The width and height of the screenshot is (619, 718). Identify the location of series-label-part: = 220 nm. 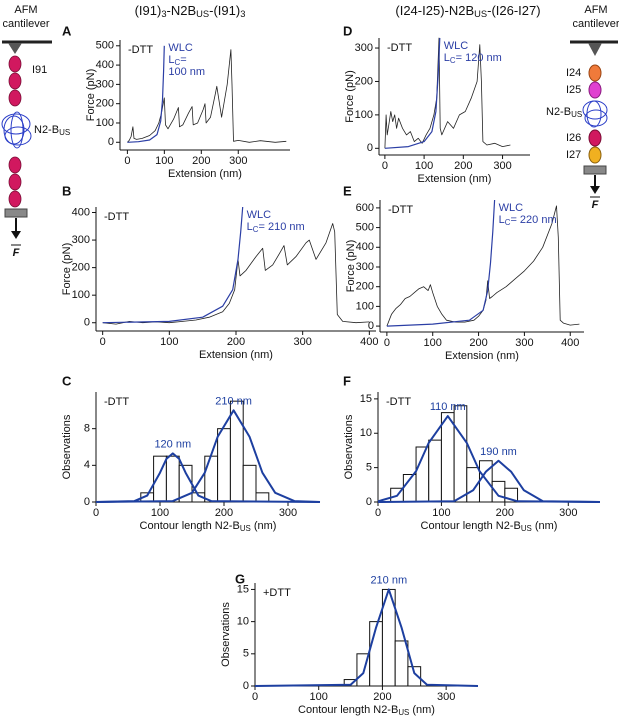
(533, 220).